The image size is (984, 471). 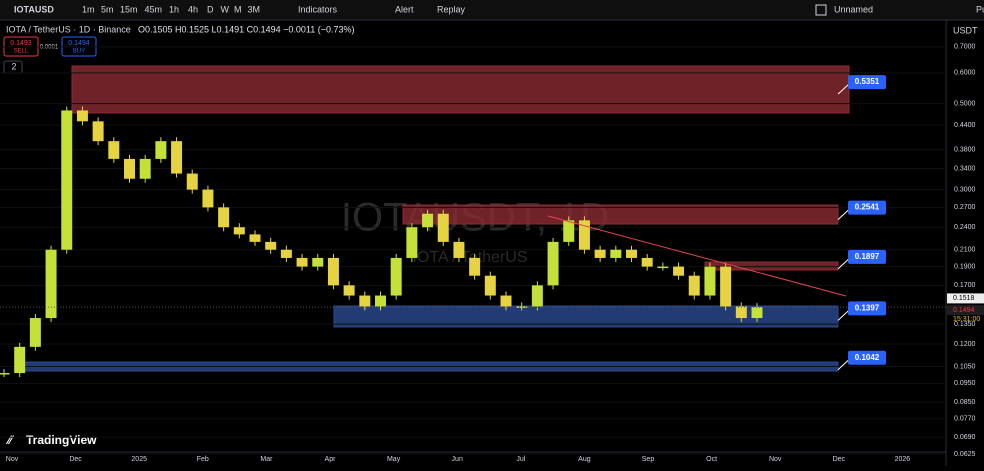 What do you see at coordinates (174, 9) in the screenshot?
I see `interval-button: 1h` at bounding box center [174, 9].